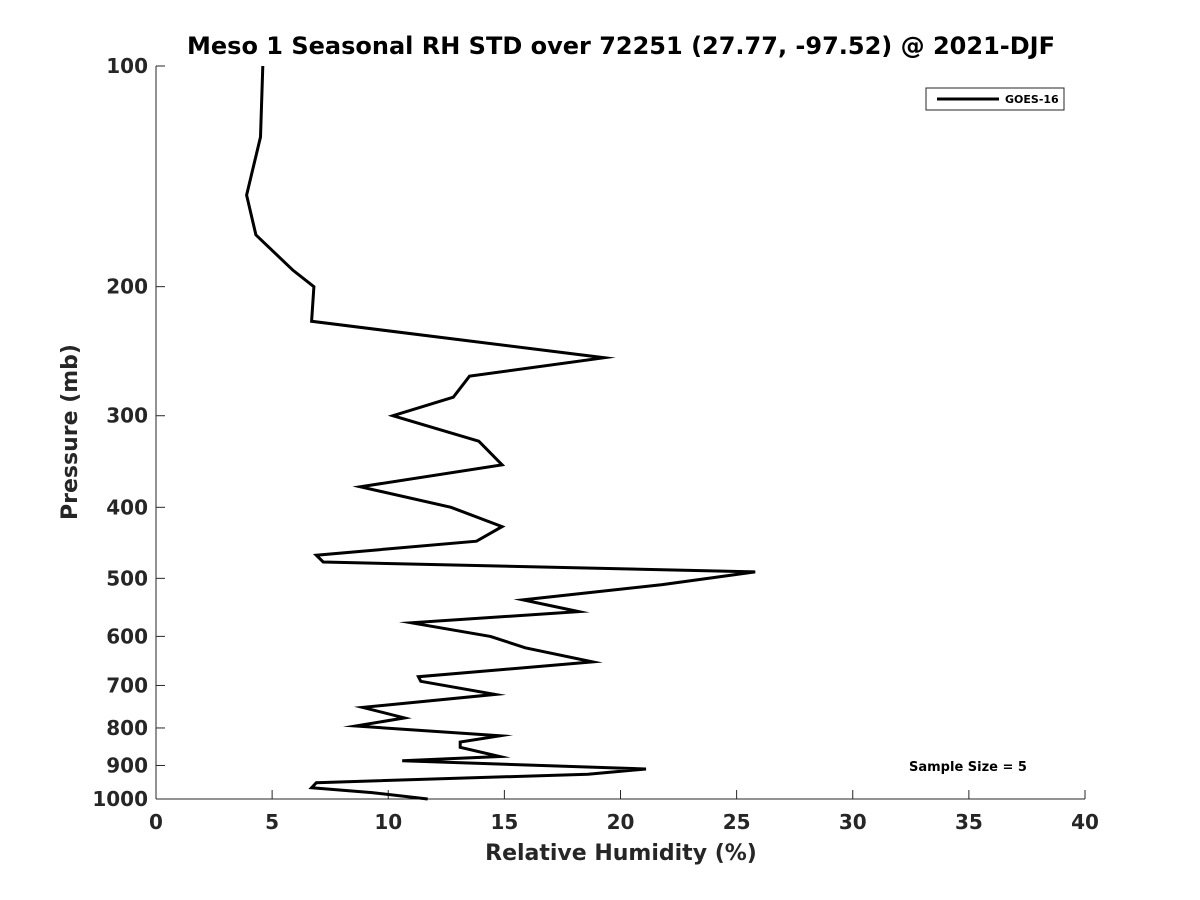 The image size is (1200, 900). Describe the element at coordinates (127, 507) in the screenshot. I see `y-tick-label: 400` at that location.